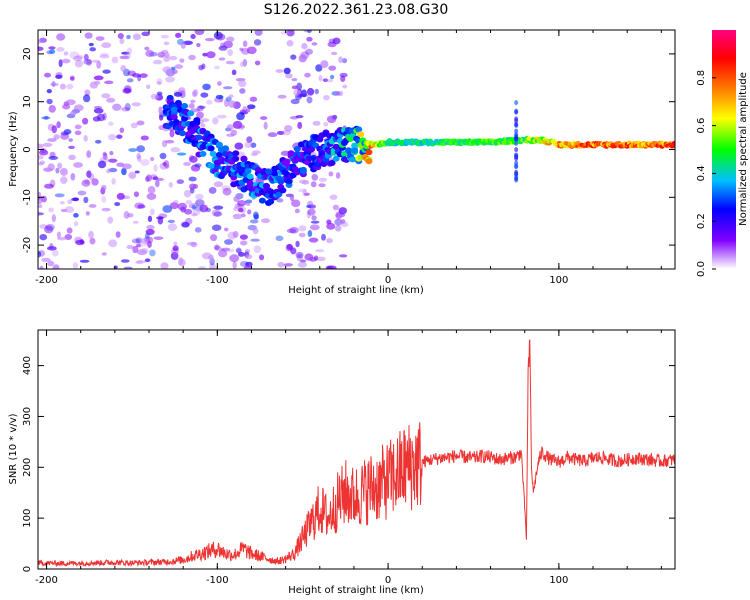 This screenshot has width=750, height=600. Describe the element at coordinates (724, 149) in the screenshot. I see `colorbar-gradient` at that location.